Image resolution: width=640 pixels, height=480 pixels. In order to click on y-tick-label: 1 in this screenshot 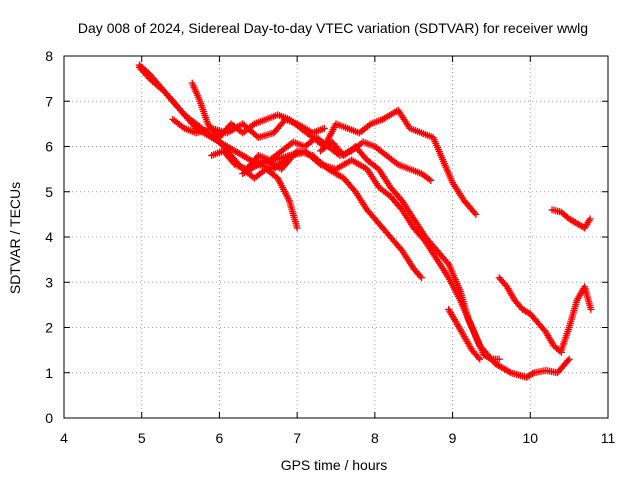, I will do `click(49, 373)`.